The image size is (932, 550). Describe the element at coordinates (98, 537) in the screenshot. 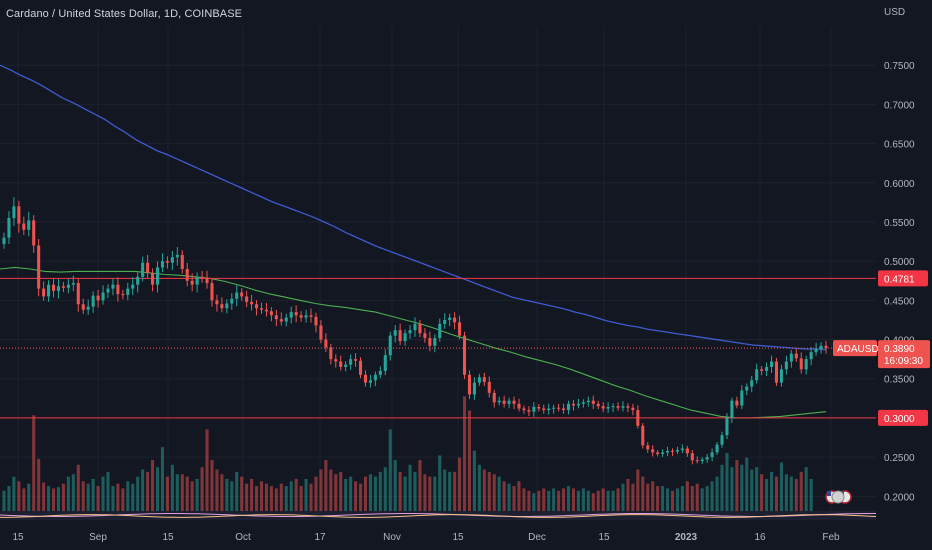

I see `date-tick-label: Sep` at that location.